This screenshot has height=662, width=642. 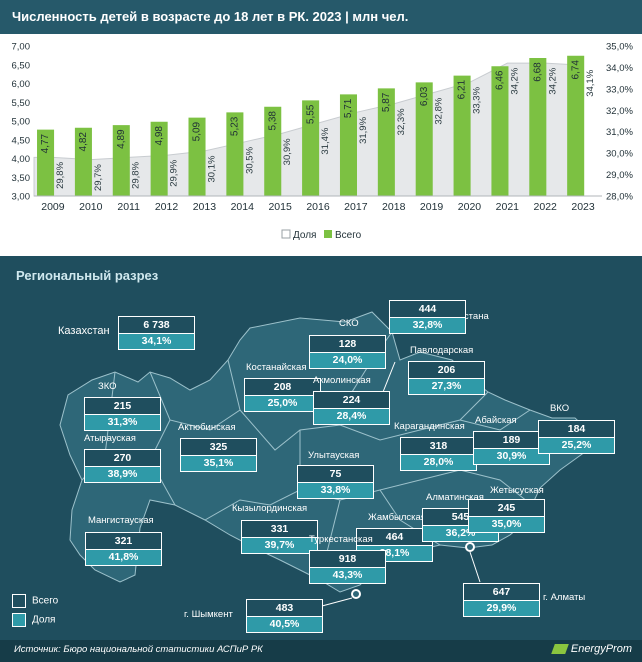 What do you see at coordinates (432, 207) in the screenshot?
I see `x-tick-2019: 2019` at bounding box center [432, 207].